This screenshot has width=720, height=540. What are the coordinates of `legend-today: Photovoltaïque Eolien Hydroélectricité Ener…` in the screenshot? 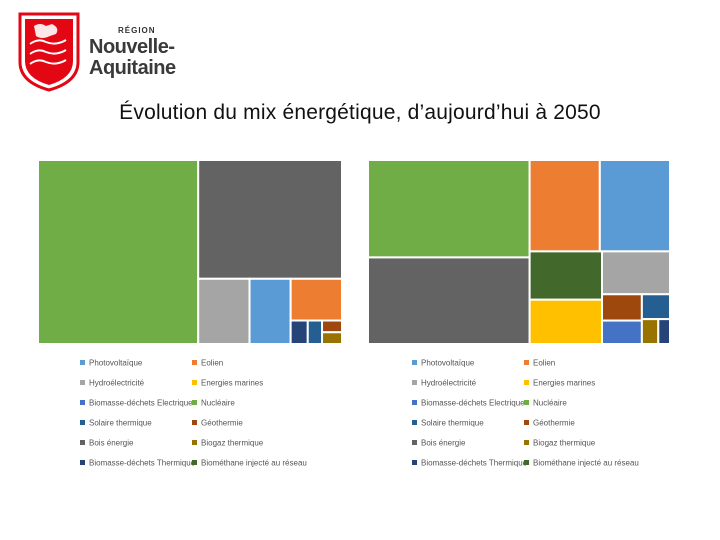 It's located at (210, 418).